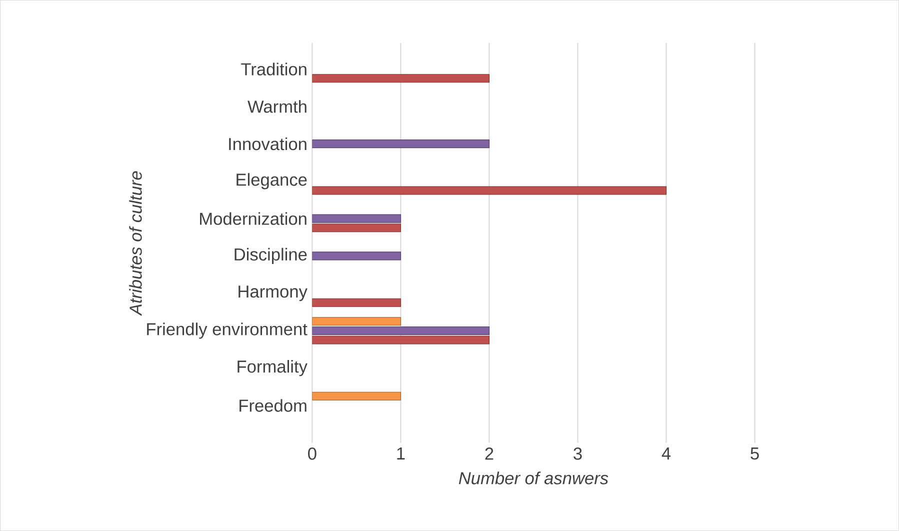 This screenshot has width=899, height=531. Describe the element at coordinates (253, 218) in the screenshot. I see `y-tick-label: Modernization` at that location.